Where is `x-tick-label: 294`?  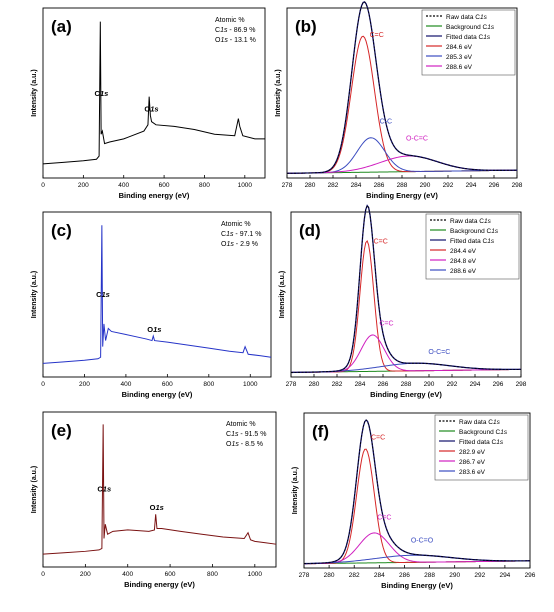 x-tick-label: 294 is located at coordinates (475, 384).